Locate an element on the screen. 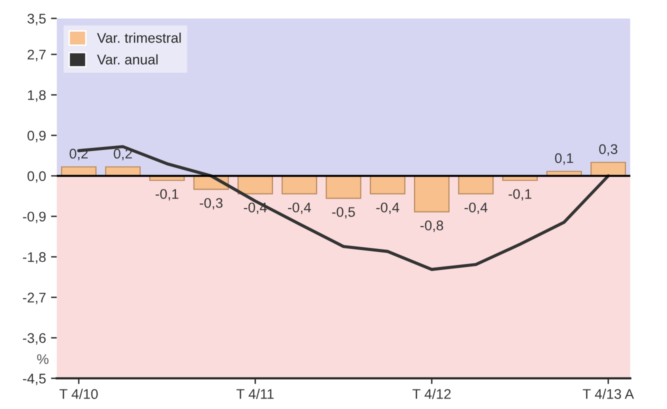  y-tick-label: -3,6 is located at coordinates (34, 339).